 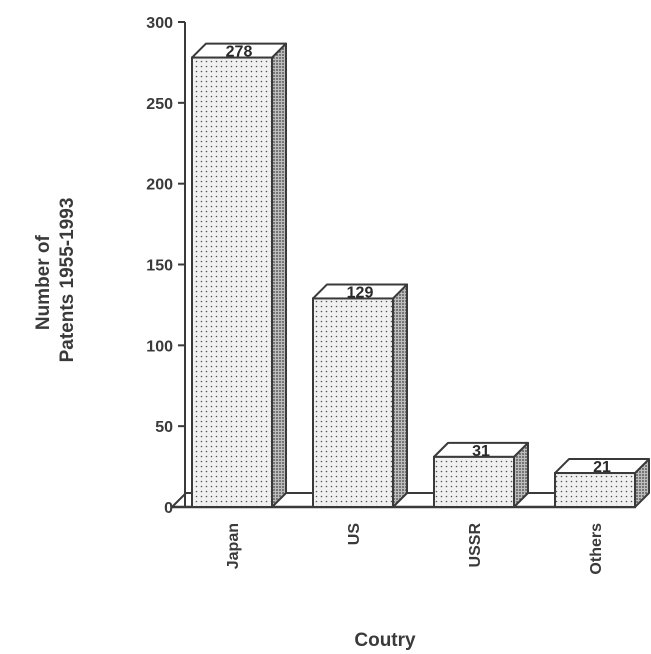 What do you see at coordinates (239, 52) in the screenshot?
I see `bar-value-label: 278` at bounding box center [239, 52].